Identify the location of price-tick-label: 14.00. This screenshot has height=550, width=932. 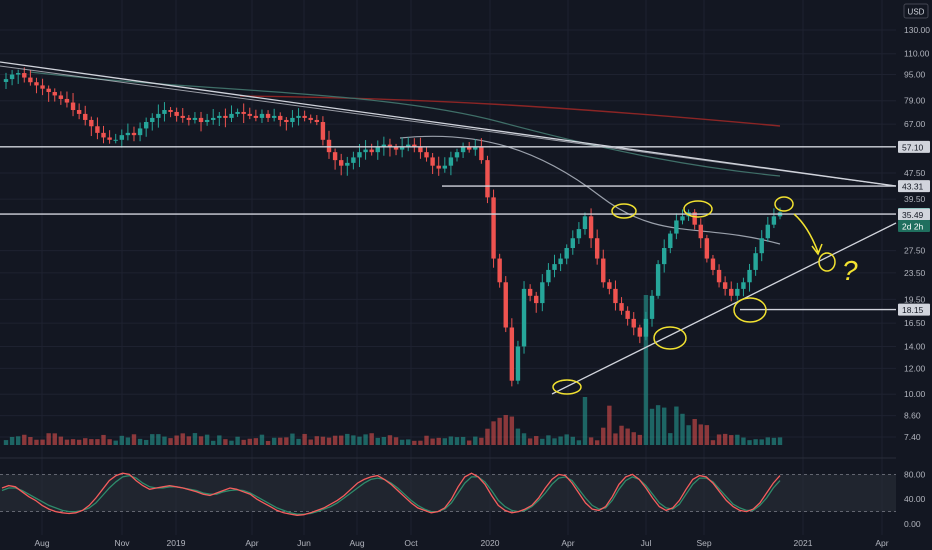
(915, 346).